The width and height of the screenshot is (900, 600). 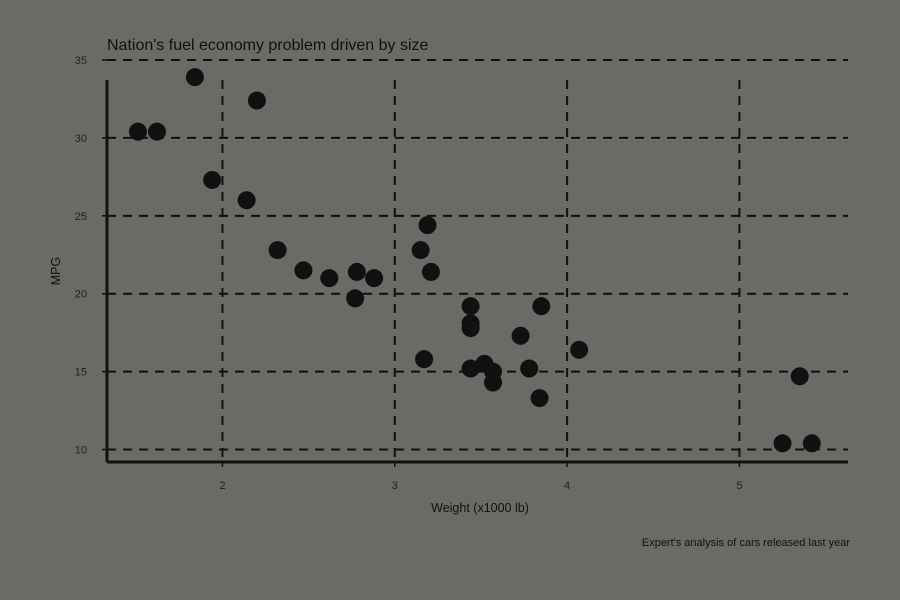 What do you see at coordinates (81, 373) in the screenshot?
I see `y-tick-label-15: 15` at bounding box center [81, 373].